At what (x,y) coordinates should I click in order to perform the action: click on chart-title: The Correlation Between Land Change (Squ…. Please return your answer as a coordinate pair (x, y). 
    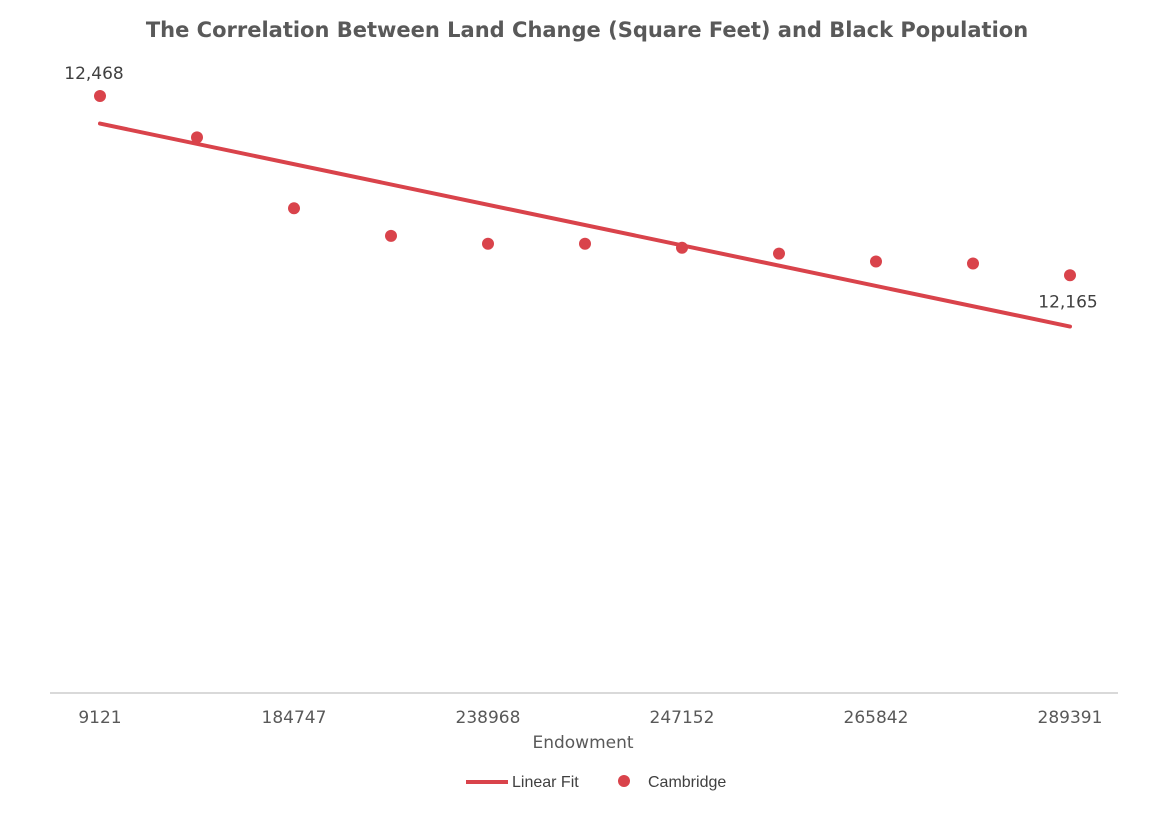
    Looking at the image, I should click on (587, 30).